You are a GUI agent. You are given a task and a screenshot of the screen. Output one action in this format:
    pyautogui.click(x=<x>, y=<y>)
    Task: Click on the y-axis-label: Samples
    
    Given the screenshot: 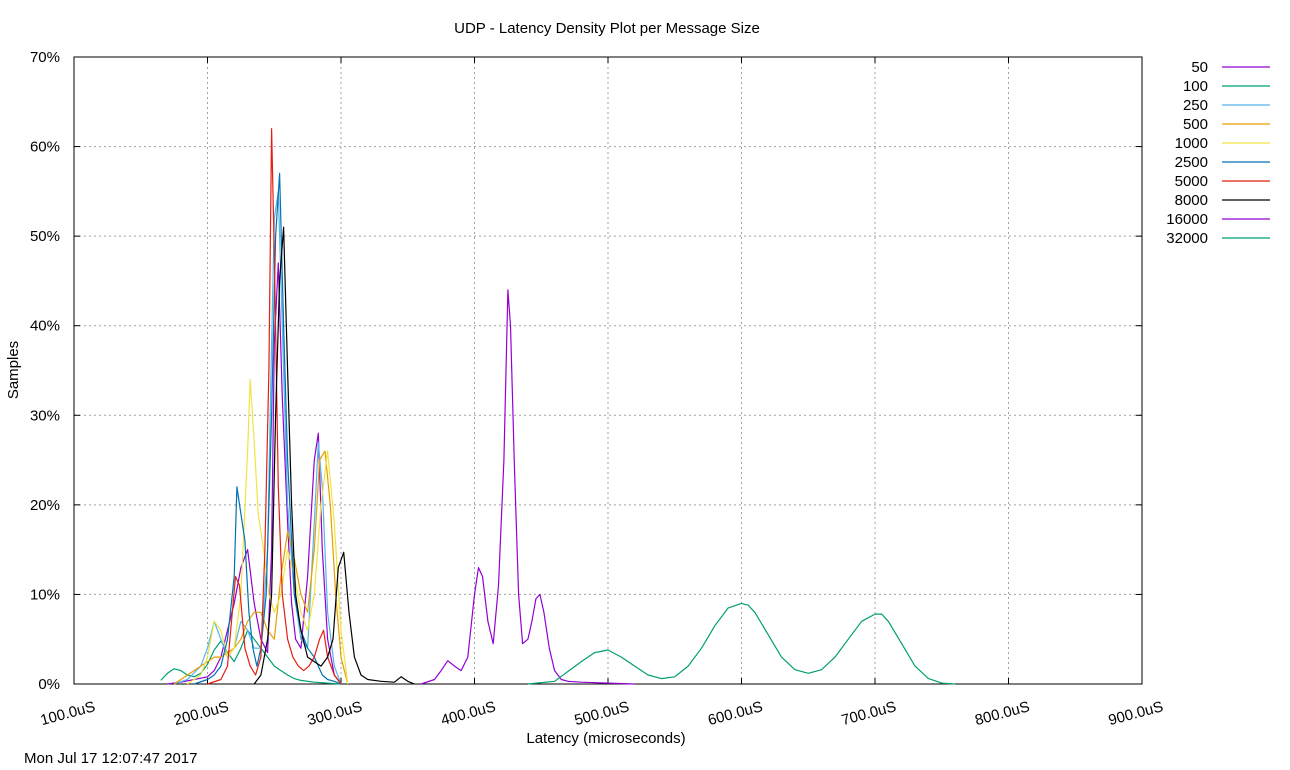 What is the action you would take?
    pyautogui.click(x=13, y=370)
    